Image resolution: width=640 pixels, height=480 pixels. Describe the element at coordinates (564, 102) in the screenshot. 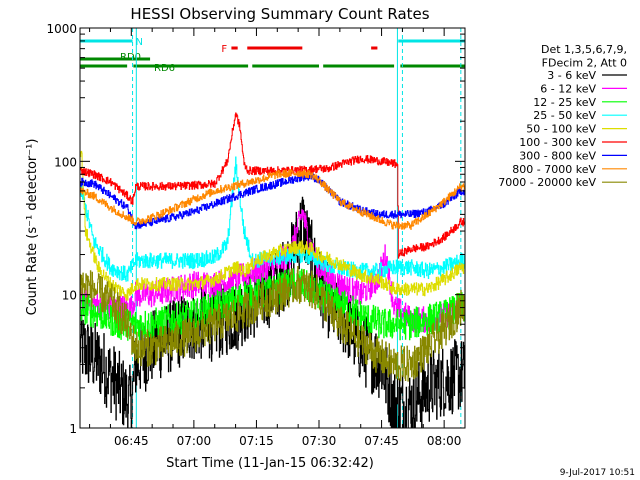

I see `legend-label: 12 - 25 keV` at that location.